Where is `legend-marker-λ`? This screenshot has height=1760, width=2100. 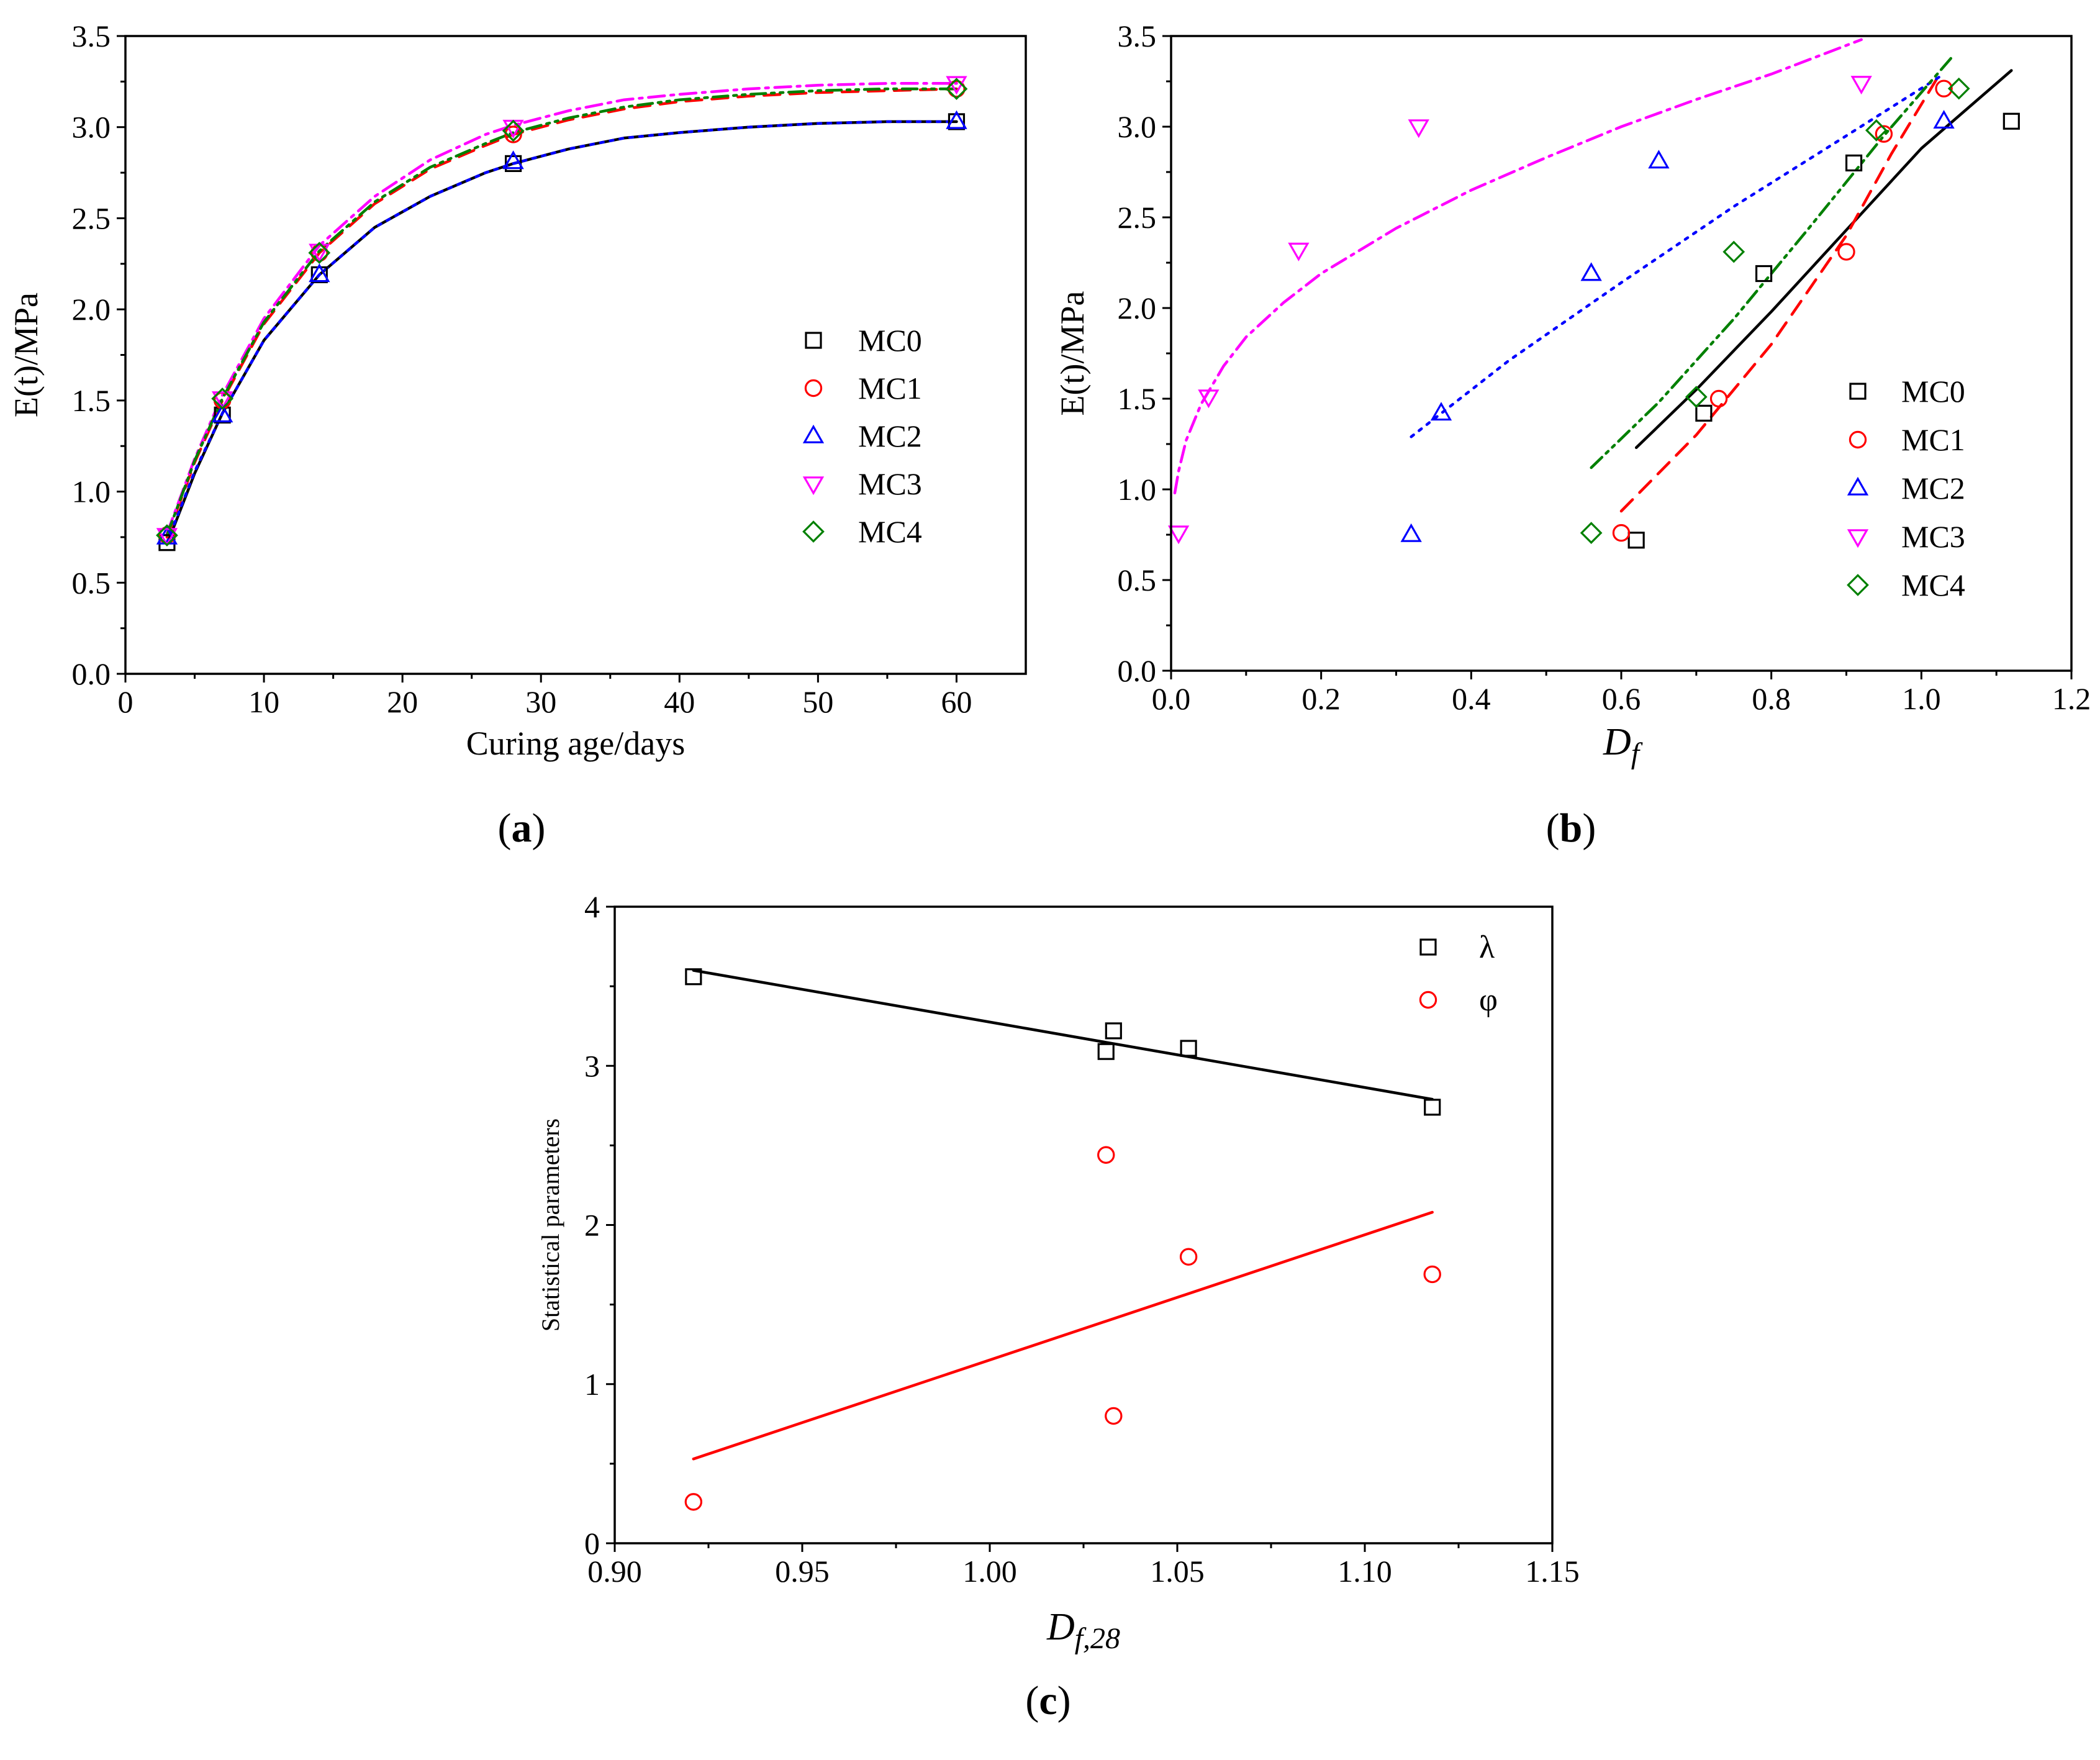 legend-marker-λ is located at coordinates (1428, 947).